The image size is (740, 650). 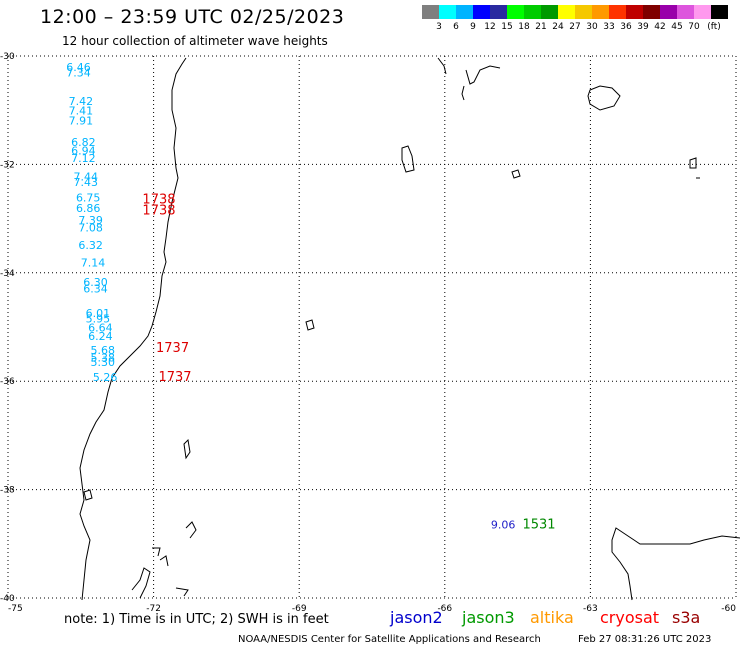 What do you see at coordinates (590, 609) in the screenshot?
I see `longitude-label: -63` at bounding box center [590, 609].